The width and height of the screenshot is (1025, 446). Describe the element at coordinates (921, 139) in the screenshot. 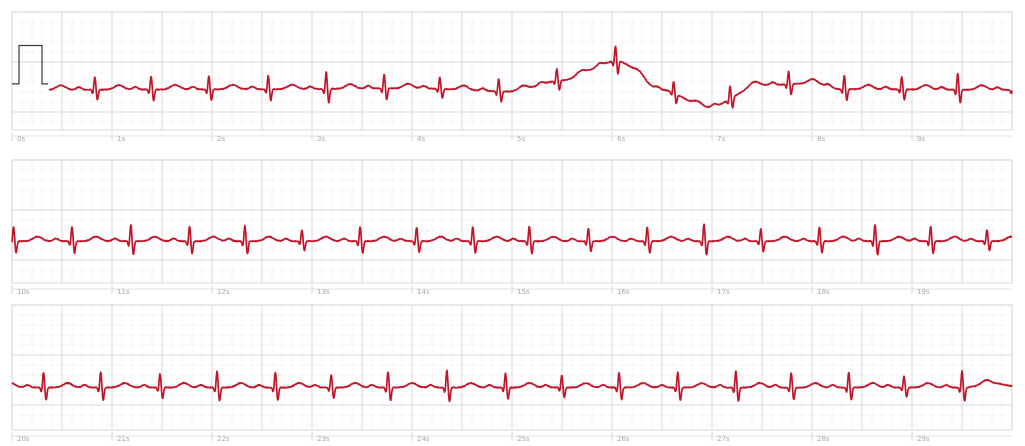

I see `tick-label: 9s` at that location.